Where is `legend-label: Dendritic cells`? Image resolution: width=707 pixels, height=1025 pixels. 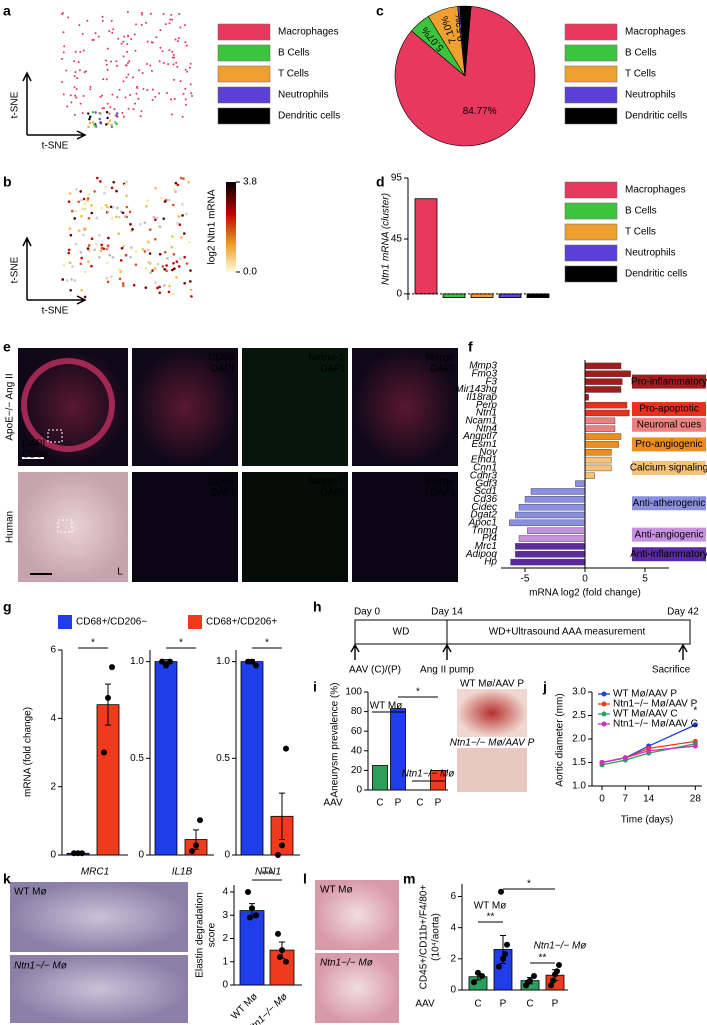
legend-label: Dendritic cells is located at coordinates (656, 274).